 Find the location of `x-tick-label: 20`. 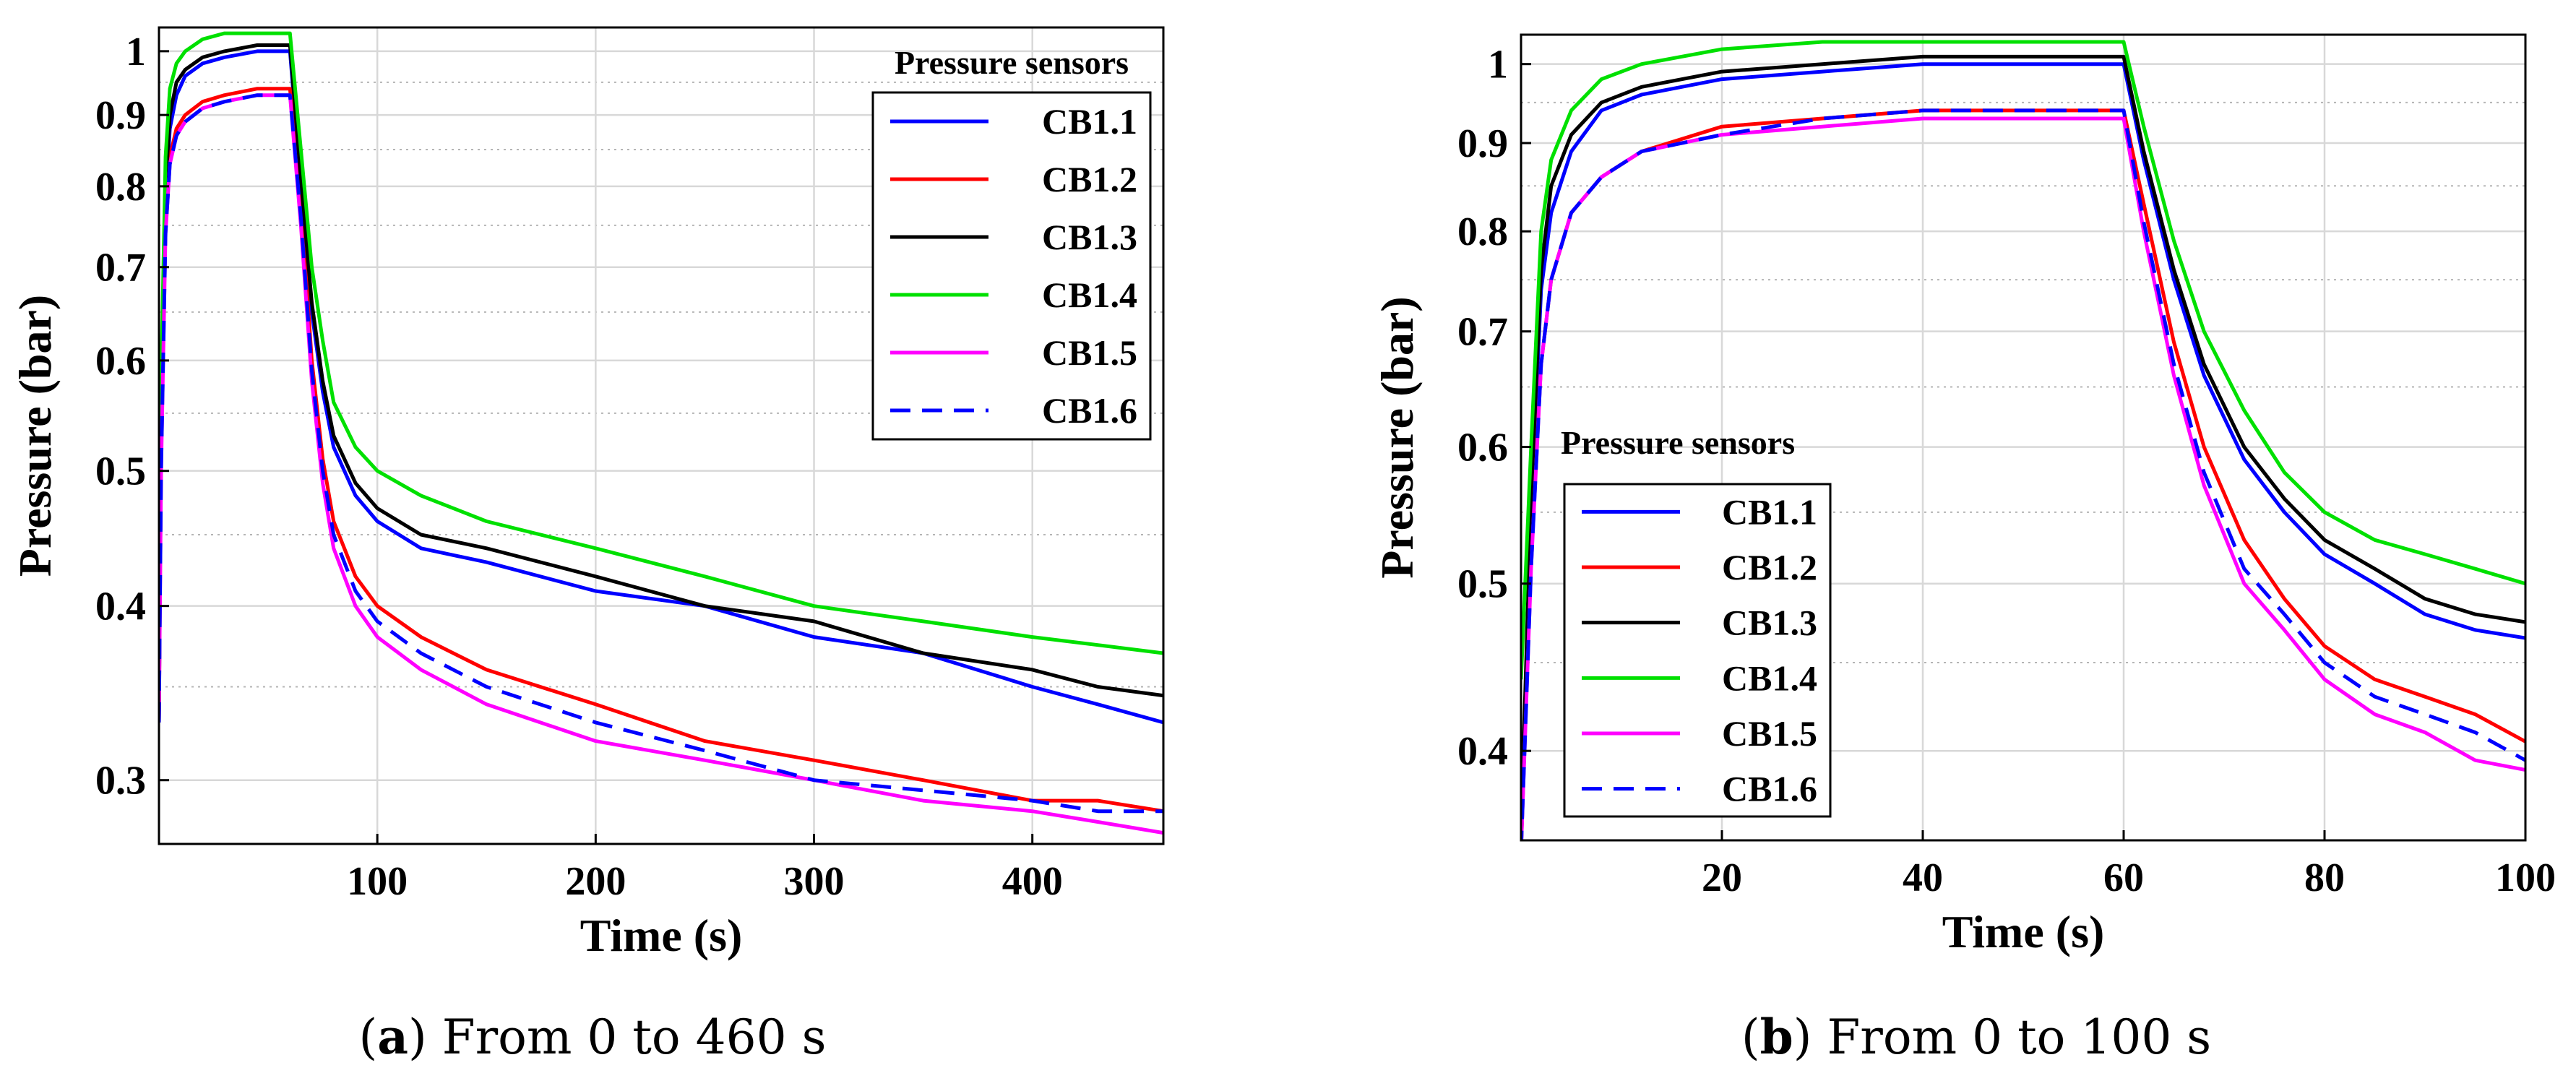

x-tick-label: 20 is located at coordinates (1722, 878).